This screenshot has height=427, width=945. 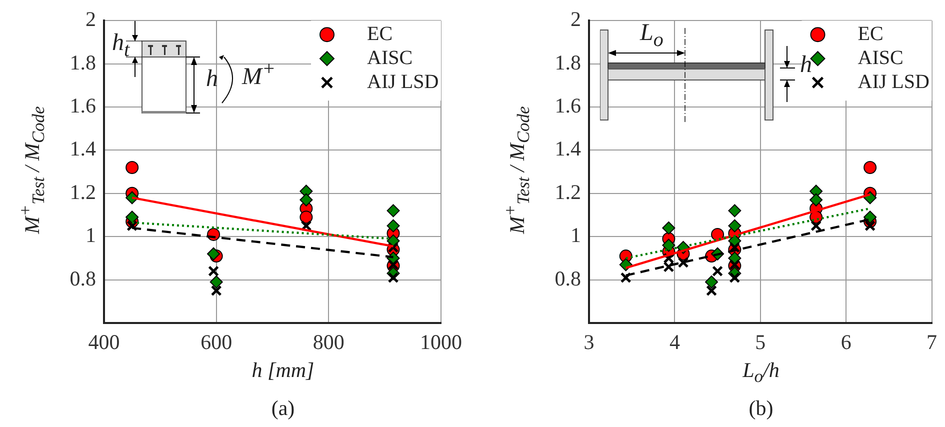 What do you see at coordinates (761, 408) in the screenshot?
I see `text: (b)` at bounding box center [761, 408].